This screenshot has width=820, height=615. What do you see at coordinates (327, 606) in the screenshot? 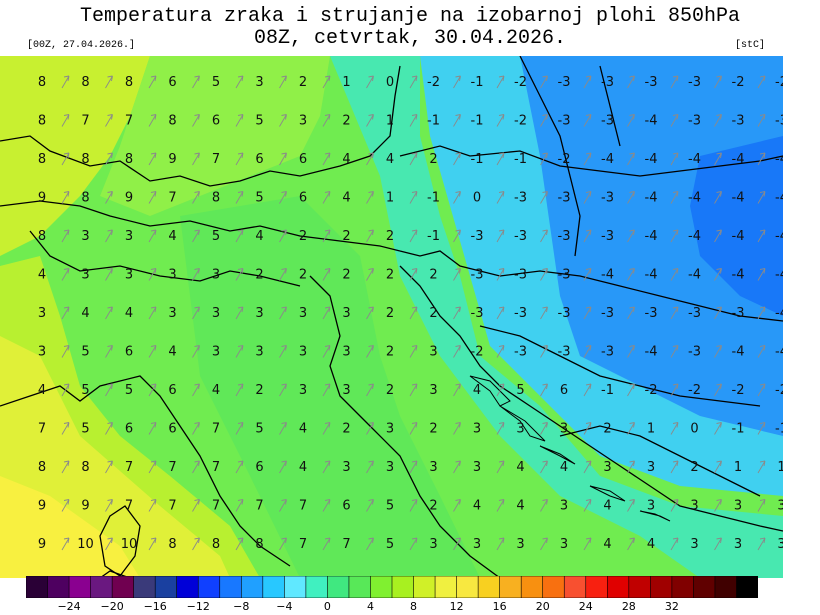
I see `legend-tick-label: 0` at bounding box center [327, 606].